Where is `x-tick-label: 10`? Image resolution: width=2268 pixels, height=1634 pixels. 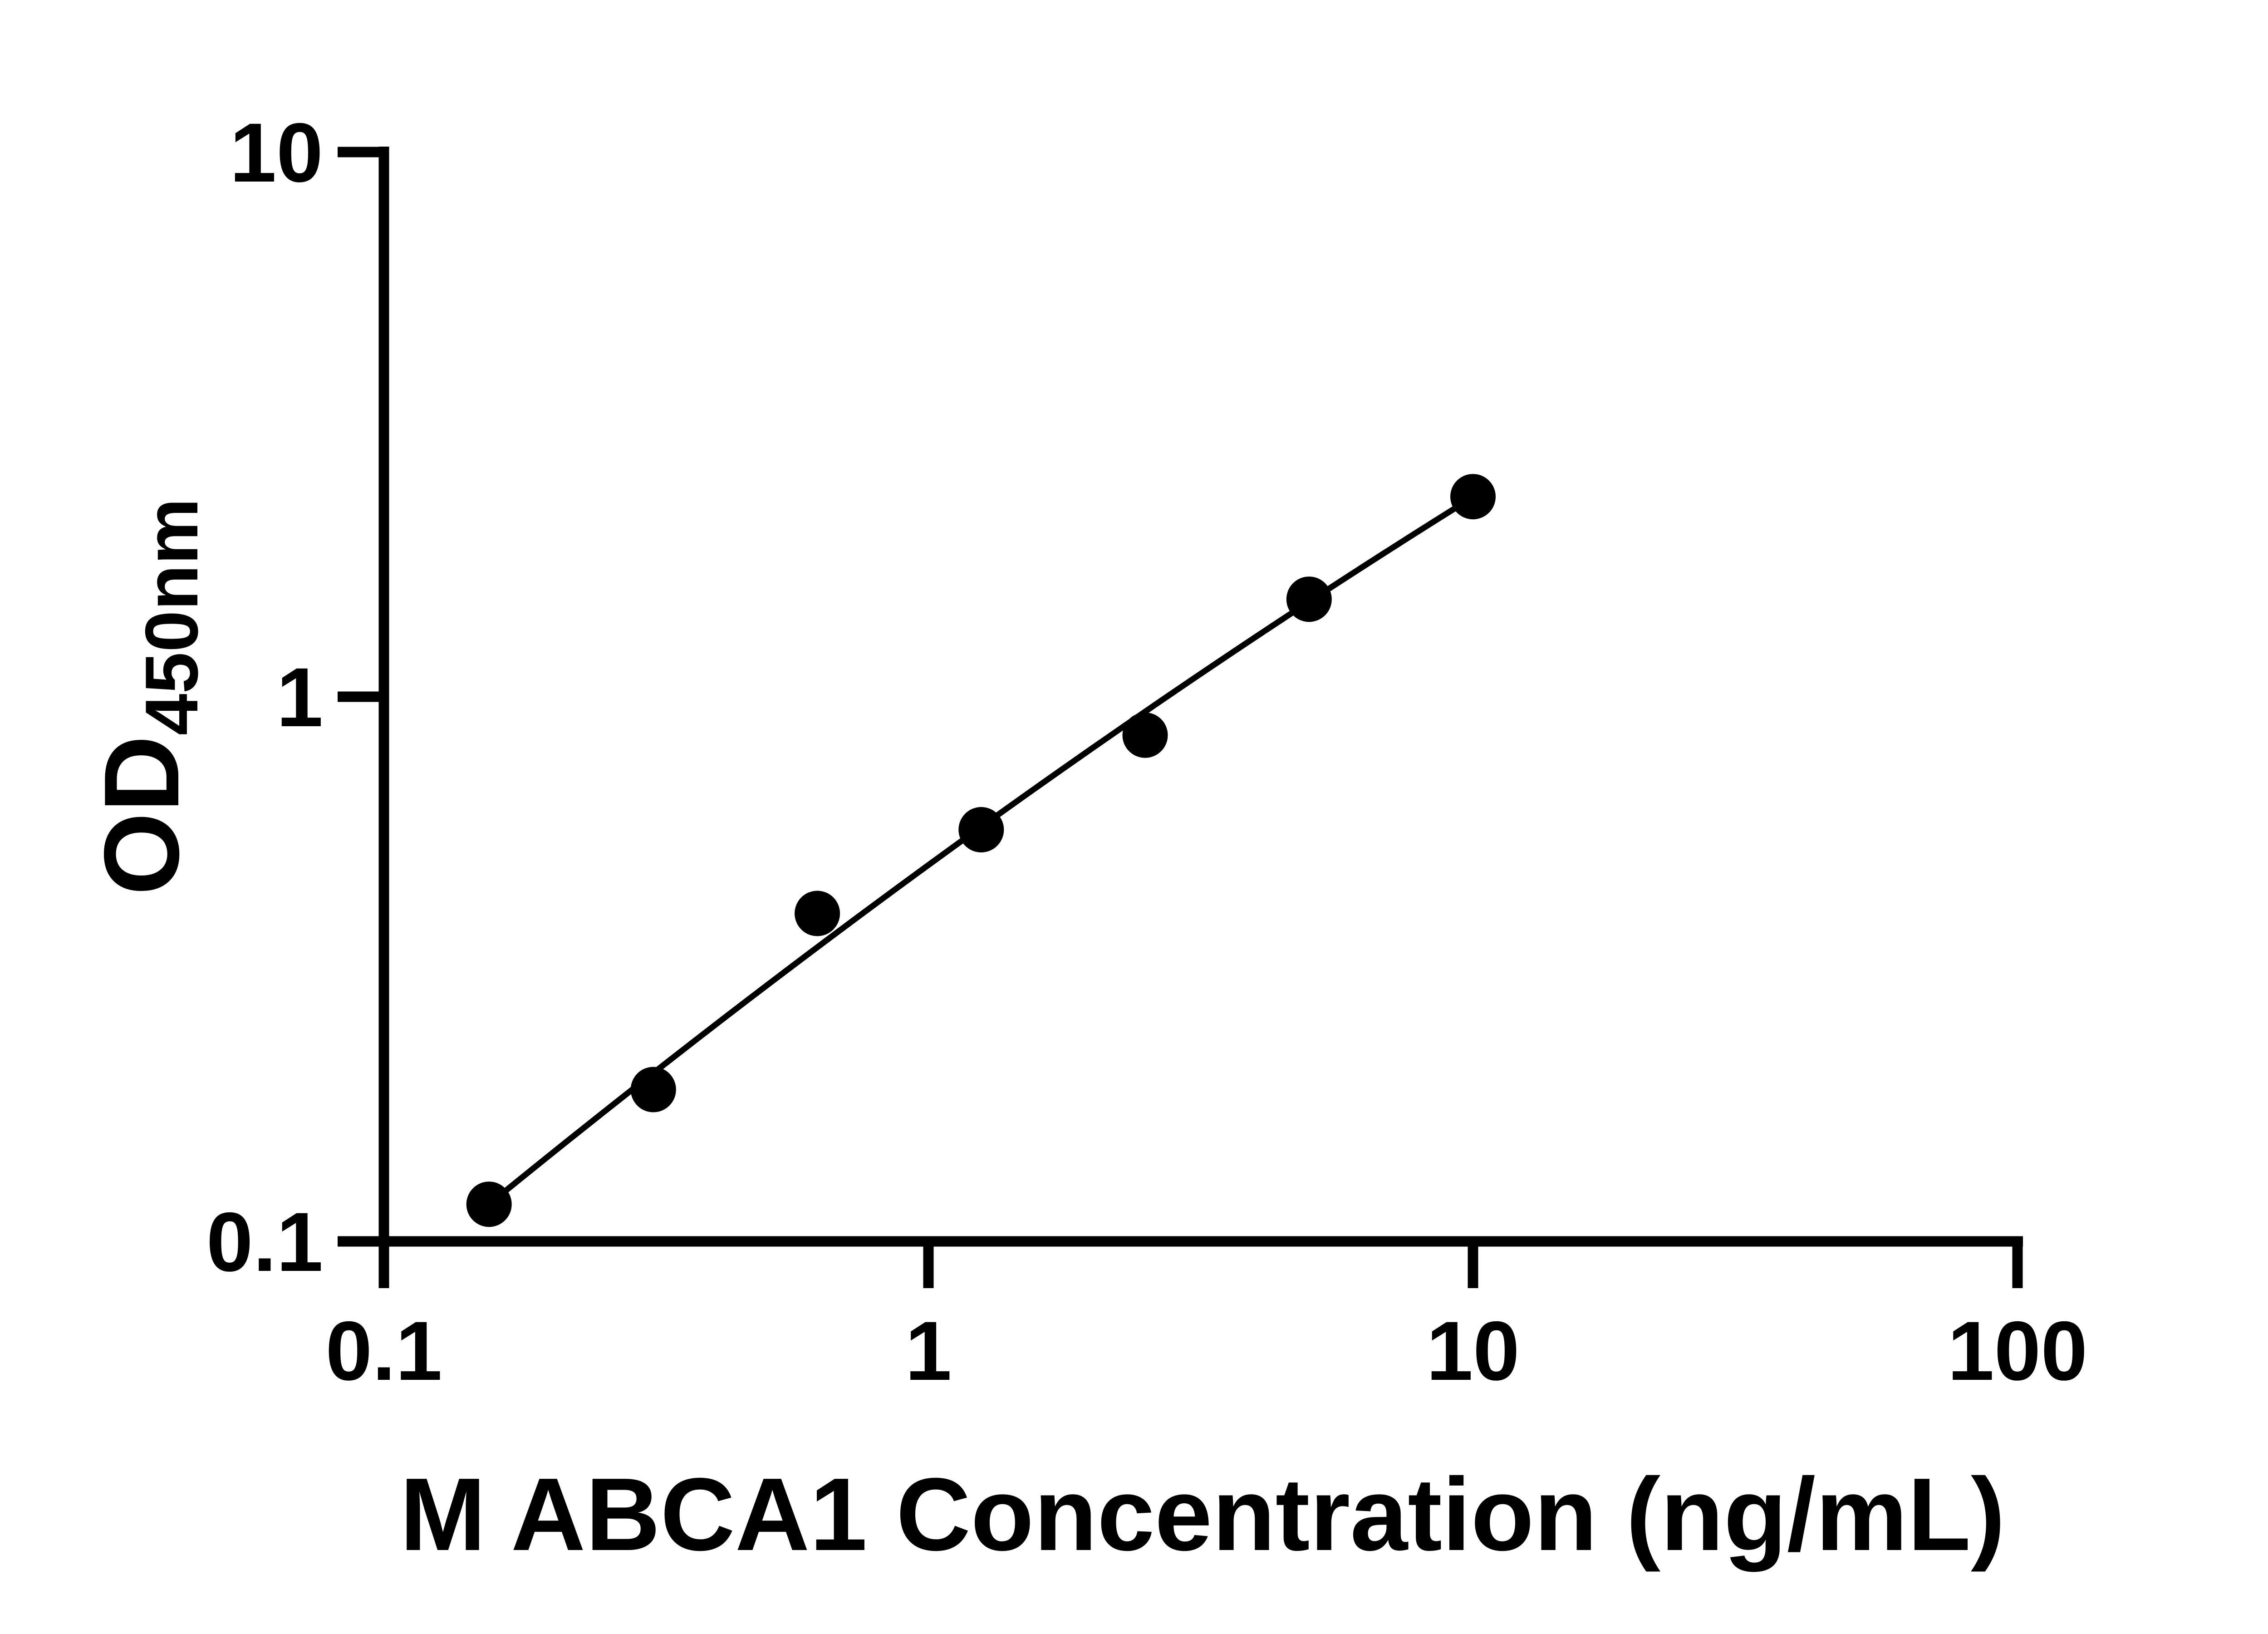
x-tick-label: 10 is located at coordinates (1473, 1351).